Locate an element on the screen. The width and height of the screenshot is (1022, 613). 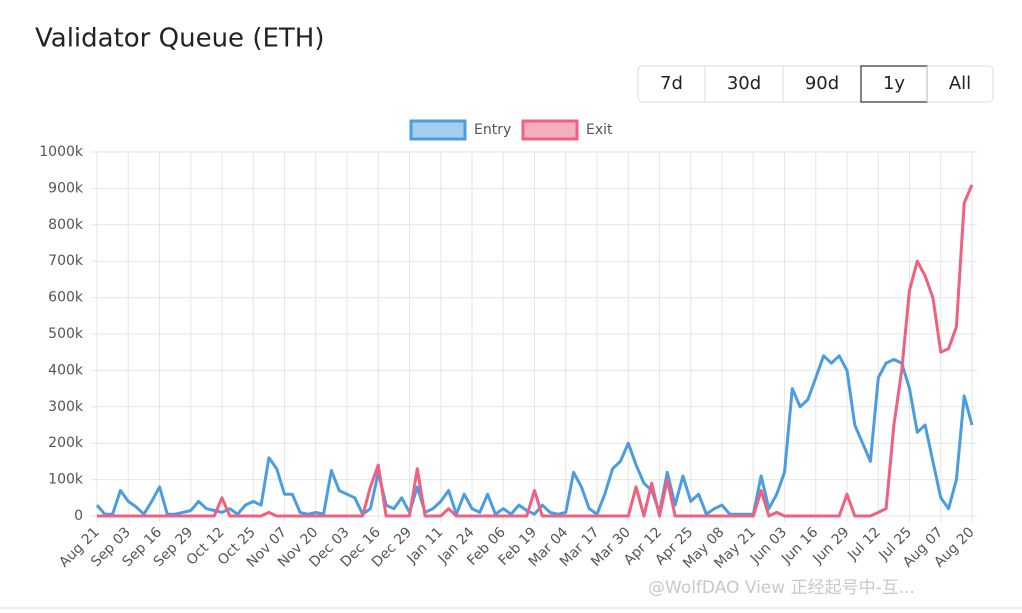
legend-label: Entry is located at coordinates (492, 130).